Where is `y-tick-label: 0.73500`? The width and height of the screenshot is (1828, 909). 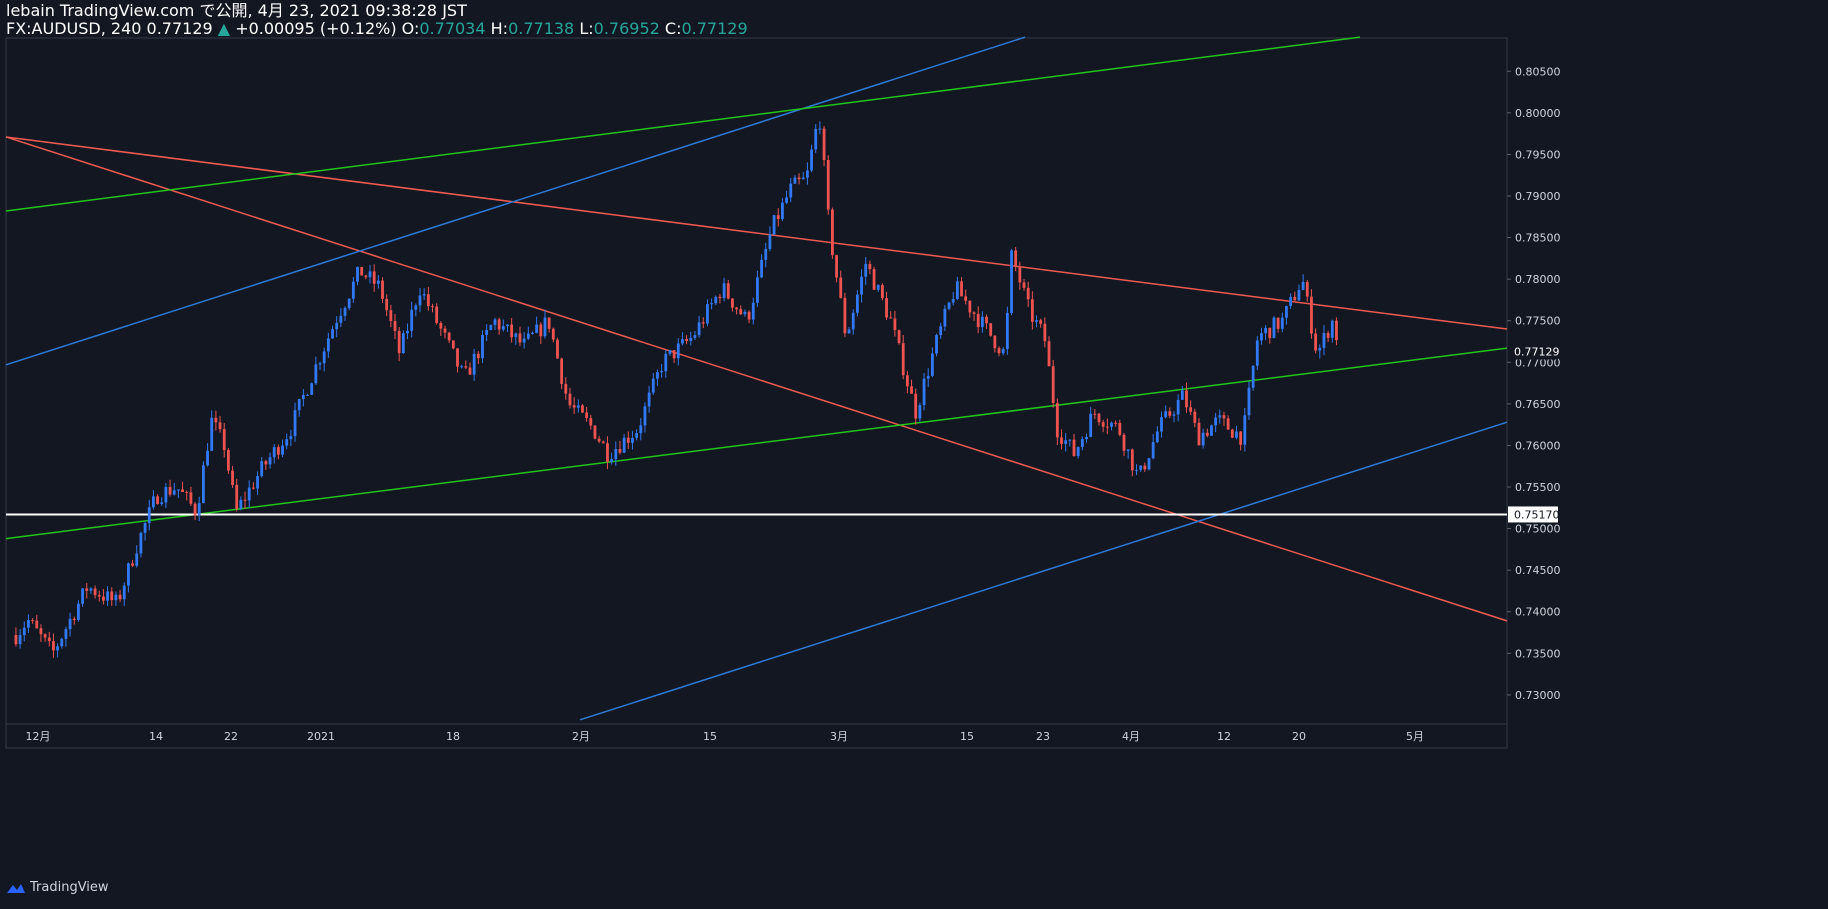
y-tick-label: 0.73500 is located at coordinates (1538, 653).